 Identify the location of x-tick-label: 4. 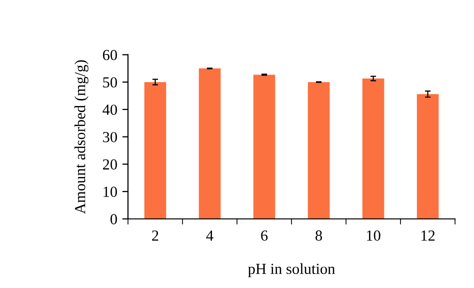
(210, 235).